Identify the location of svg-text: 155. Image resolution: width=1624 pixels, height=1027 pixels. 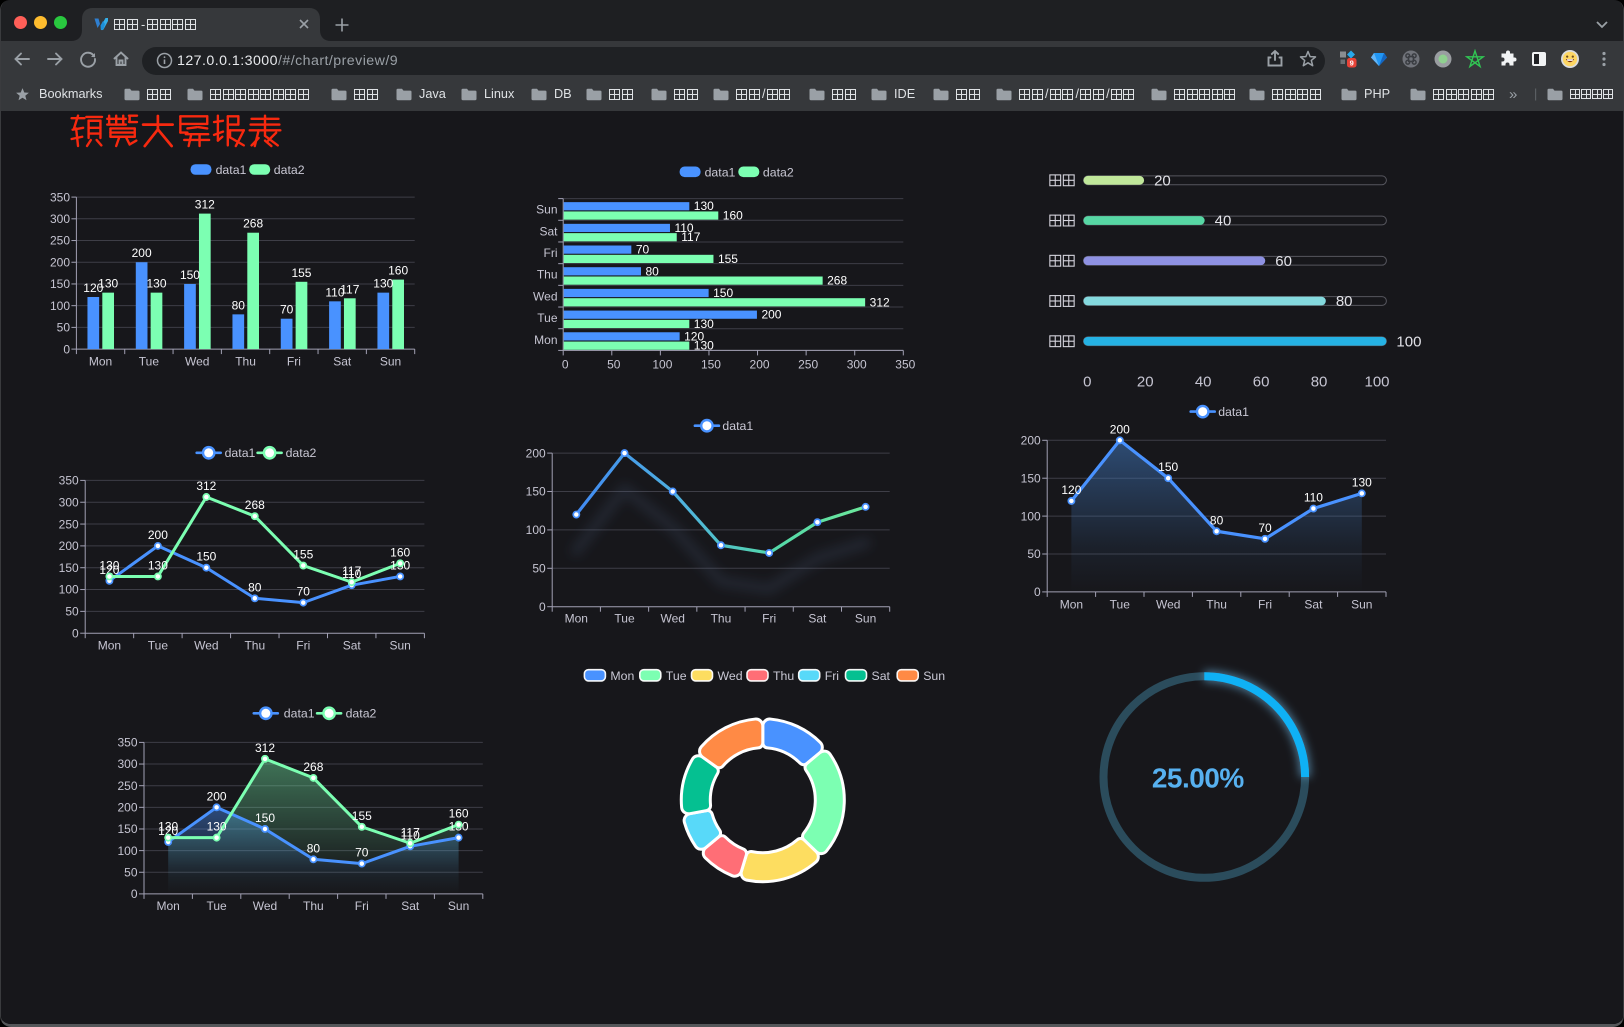
(728, 259).